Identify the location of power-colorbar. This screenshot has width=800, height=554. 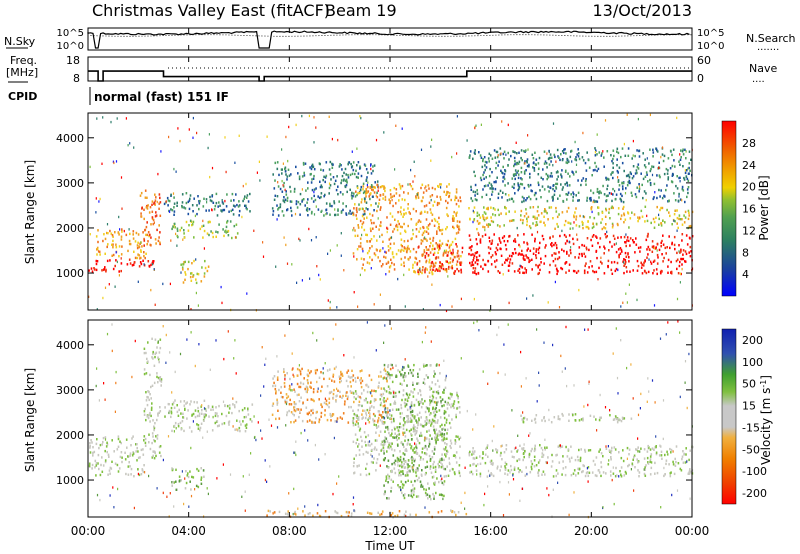
(729, 208).